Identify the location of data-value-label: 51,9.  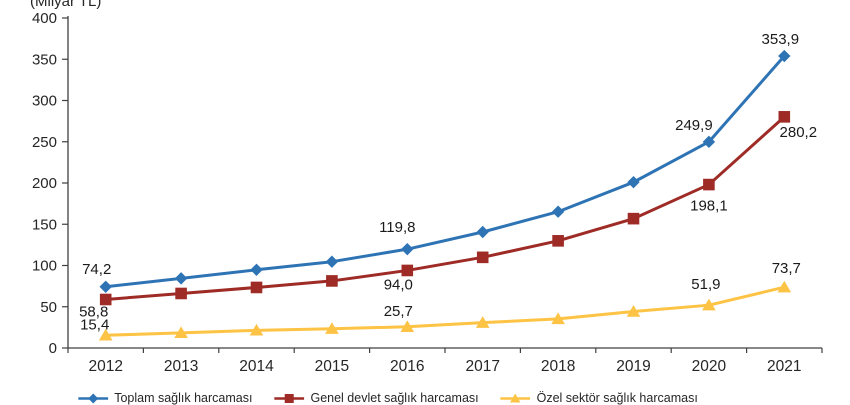
(705, 284).